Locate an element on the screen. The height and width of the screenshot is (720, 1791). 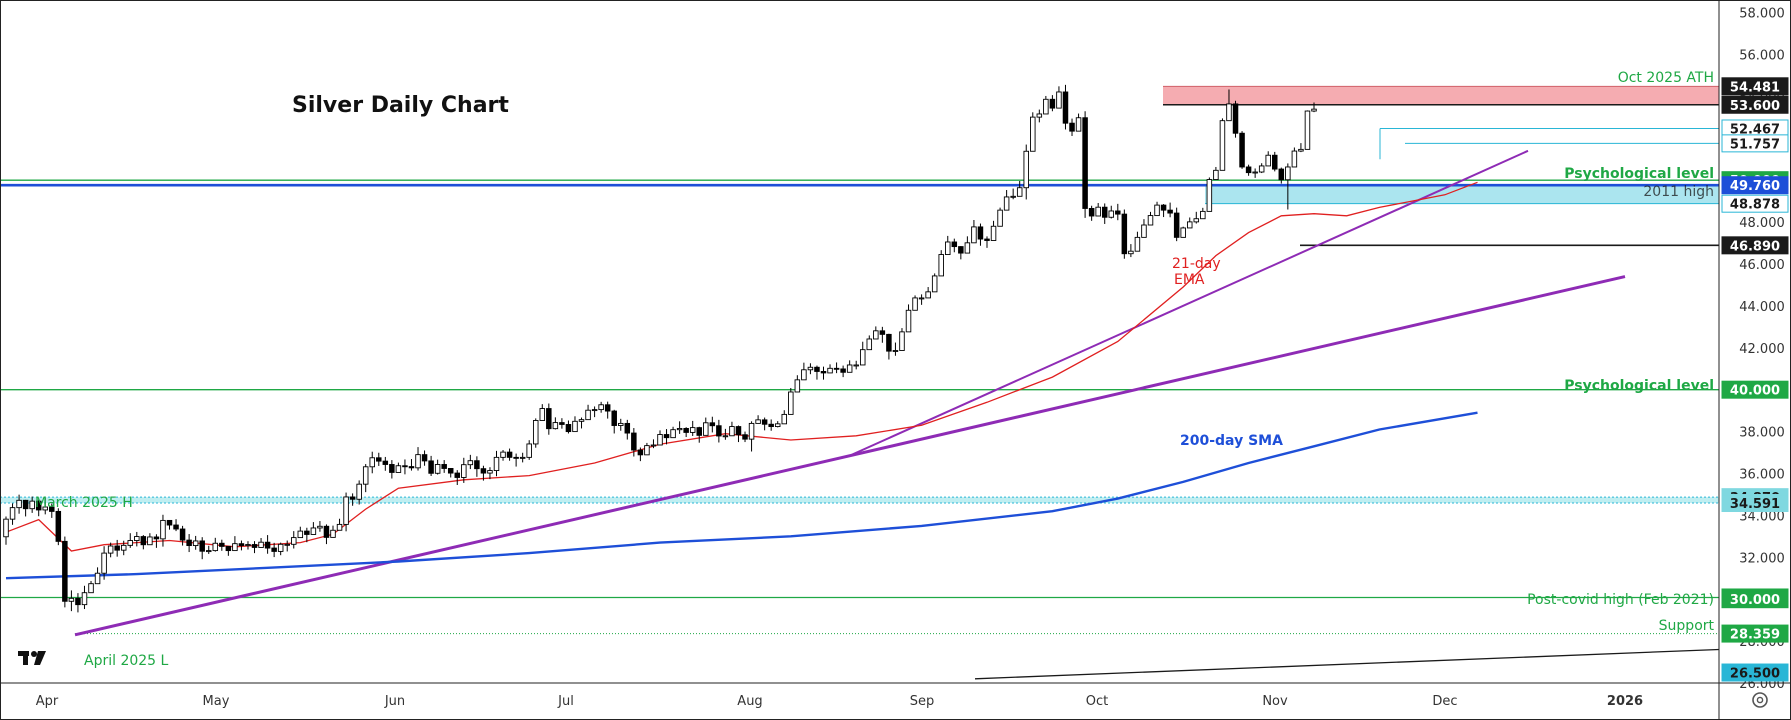
price-label-text: 26.500 is located at coordinates (1755, 674).